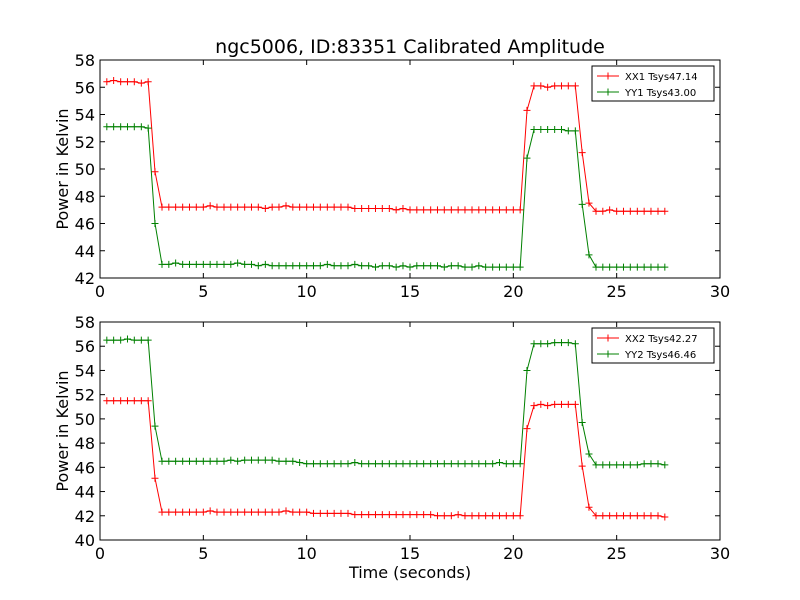  What do you see at coordinates (660, 93) in the screenshot?
I see `legend-label: YY1 Tsys43.00` at bounding box center [660, 93].